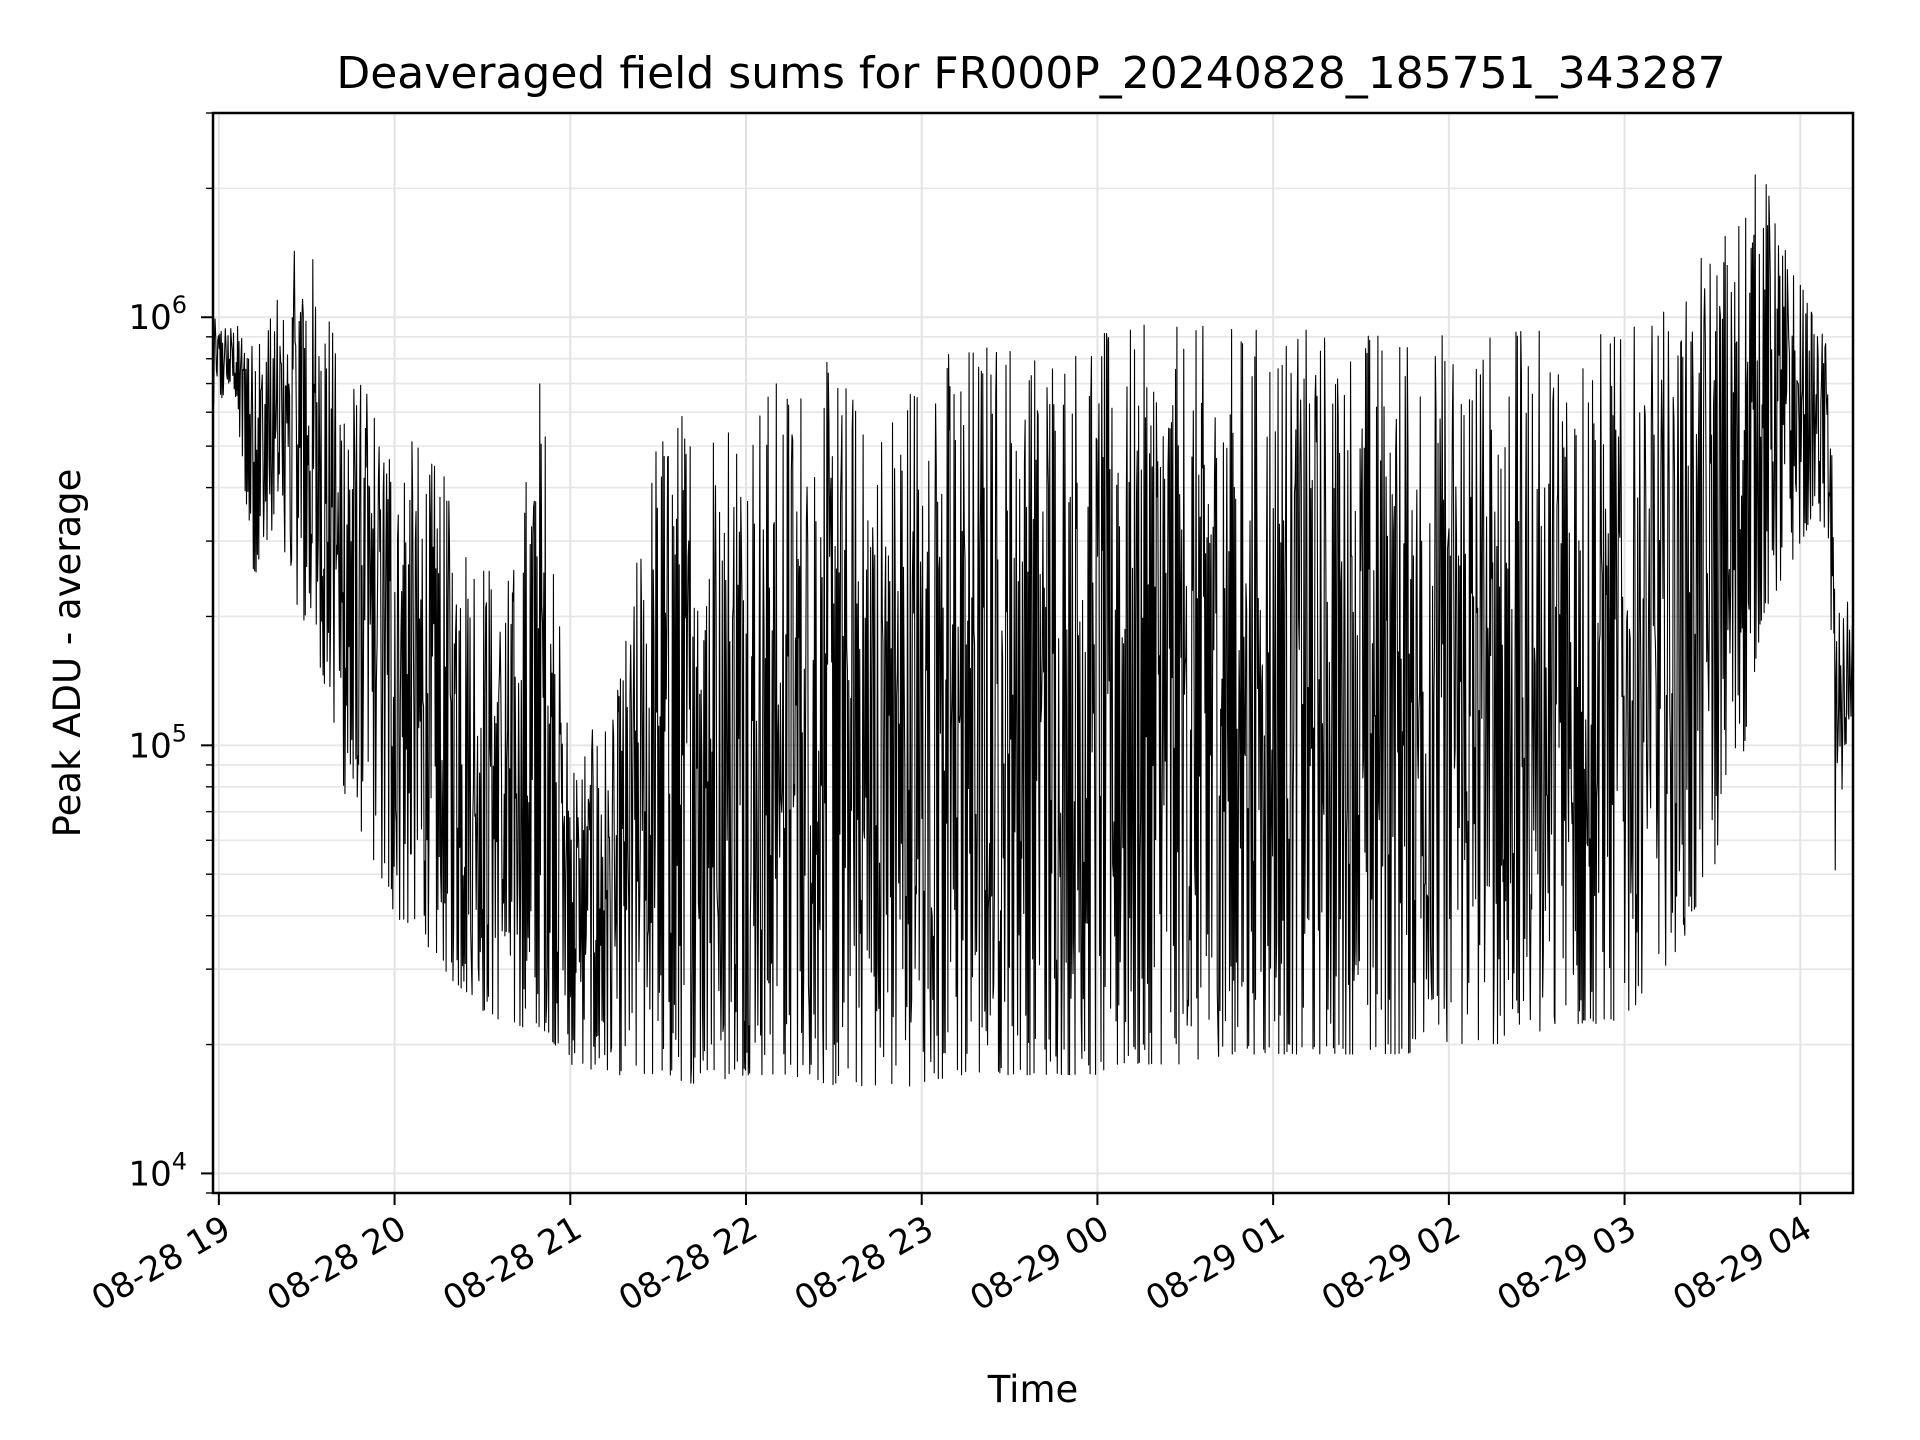 This screenshot has width=1920, height=1440. Describe the element at coordinates (1033, 1389) in the screenshot. I see `x-axis-label: Time` at that location.